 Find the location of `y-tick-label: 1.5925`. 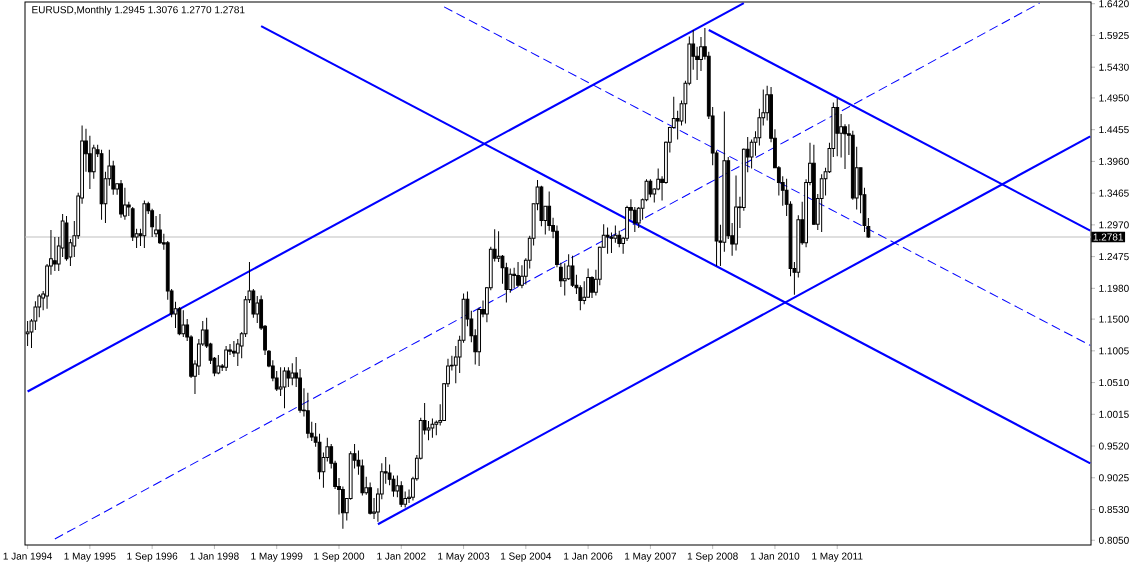

y-tick-label: 1.5925 is located at coordinates (1114, 35).